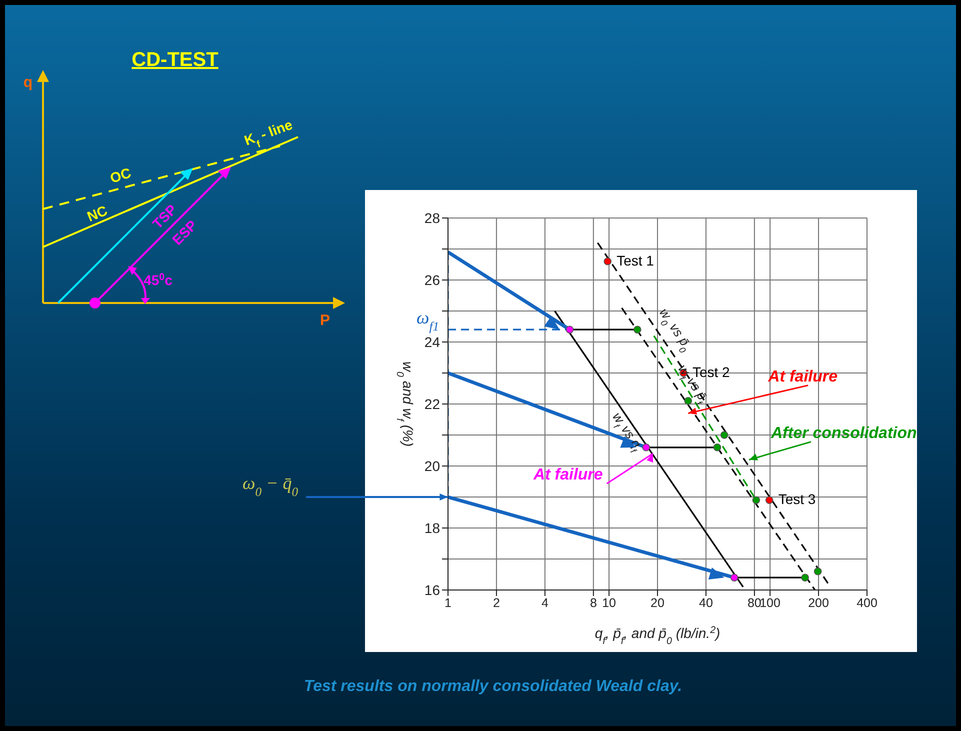 Image resolution: width=961 pixels, height=731 pixels. I want to click on annotation: Test 3, so click(797, 499).